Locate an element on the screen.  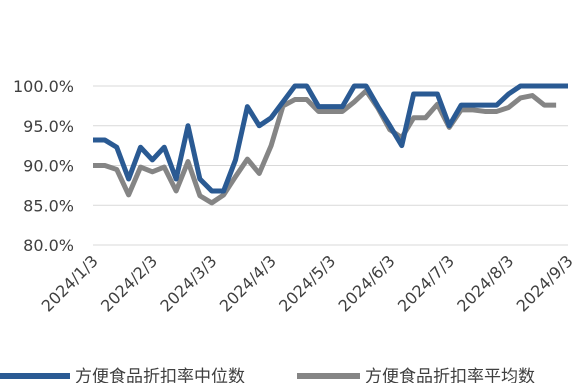
y-tick-label: 95.0% is located at coordinates (48, 126).